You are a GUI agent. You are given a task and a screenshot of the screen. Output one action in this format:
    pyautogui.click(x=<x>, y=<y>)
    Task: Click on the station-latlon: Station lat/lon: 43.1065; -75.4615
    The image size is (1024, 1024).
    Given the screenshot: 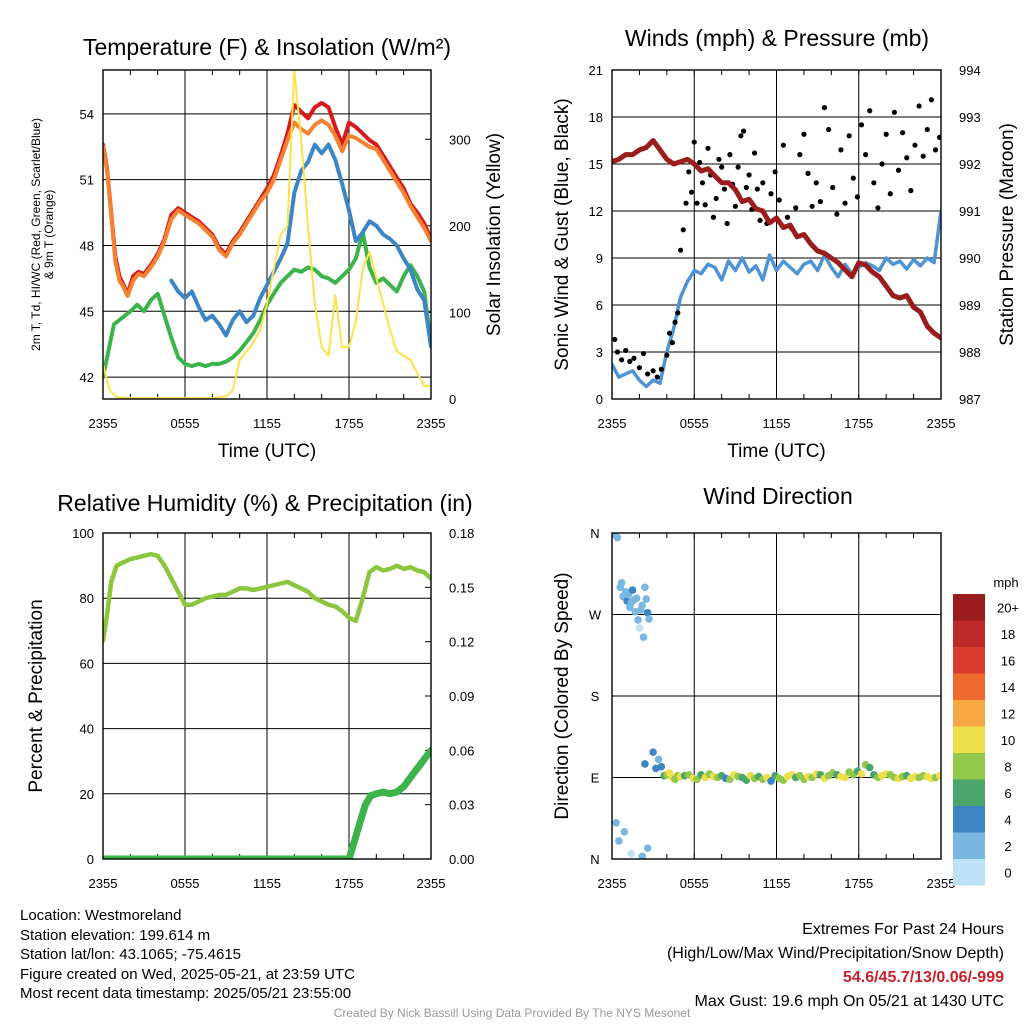 What is the action you would take?
    pyautogui.click(x=131, y=955)
    